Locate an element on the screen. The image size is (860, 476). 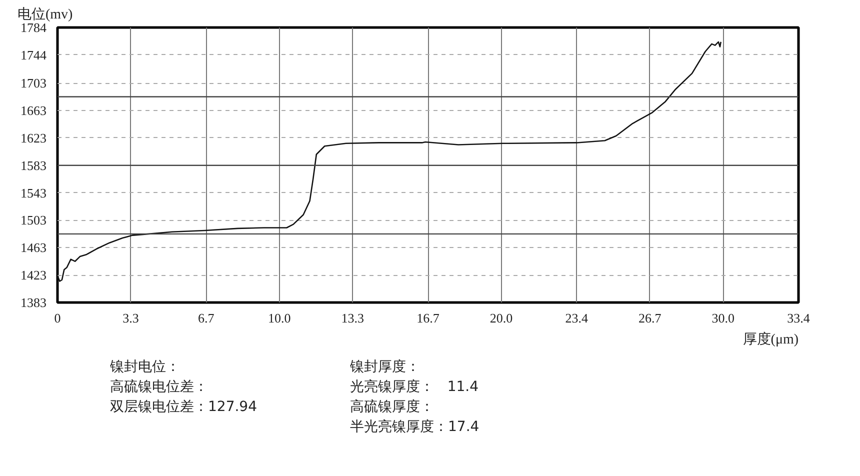
text: 高硫镍厚度： is located at coordinates (392, 407).